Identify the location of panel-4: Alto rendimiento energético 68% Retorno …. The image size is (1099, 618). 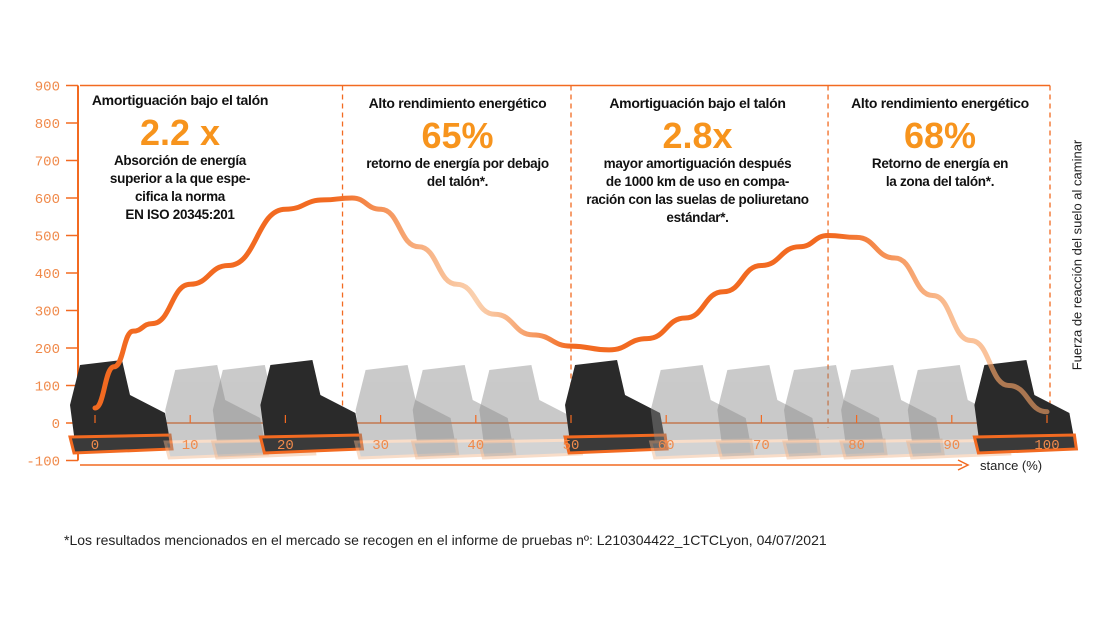
(940, 143).